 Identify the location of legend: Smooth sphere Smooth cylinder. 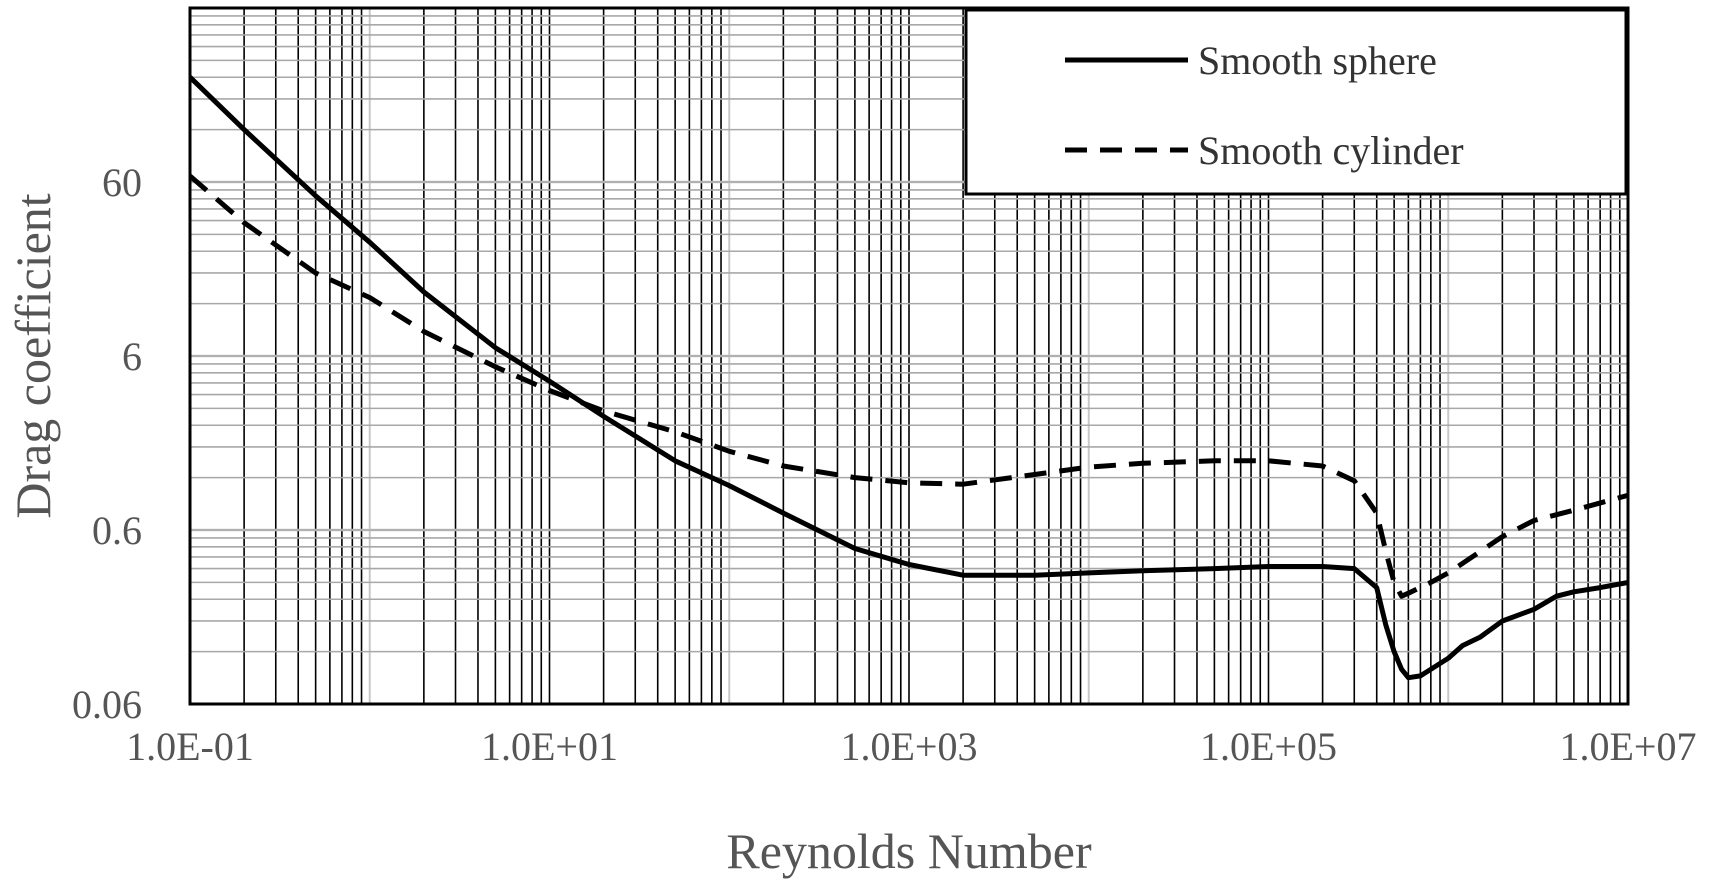
(1296, 102).